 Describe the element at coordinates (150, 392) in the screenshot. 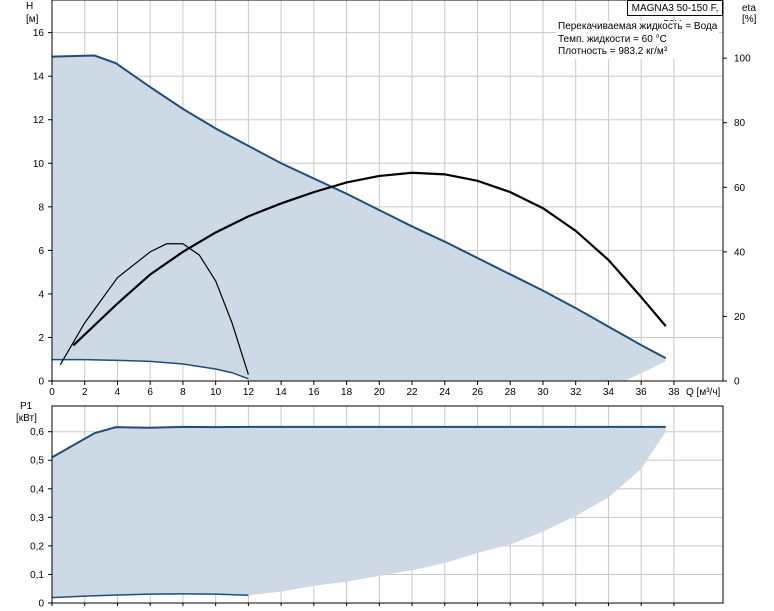

I see `x-tick-label: 6` at that location.